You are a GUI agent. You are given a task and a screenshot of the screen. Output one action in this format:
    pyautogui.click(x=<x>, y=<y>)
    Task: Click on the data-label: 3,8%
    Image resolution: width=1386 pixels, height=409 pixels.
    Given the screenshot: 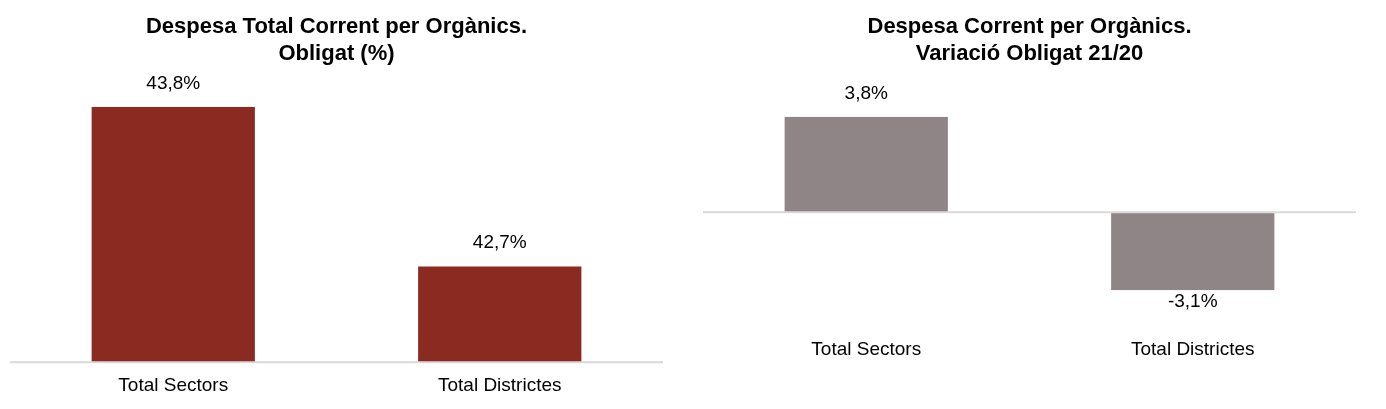 What is the action you would take?
    pyautogui.click(x=866, y=92)
    